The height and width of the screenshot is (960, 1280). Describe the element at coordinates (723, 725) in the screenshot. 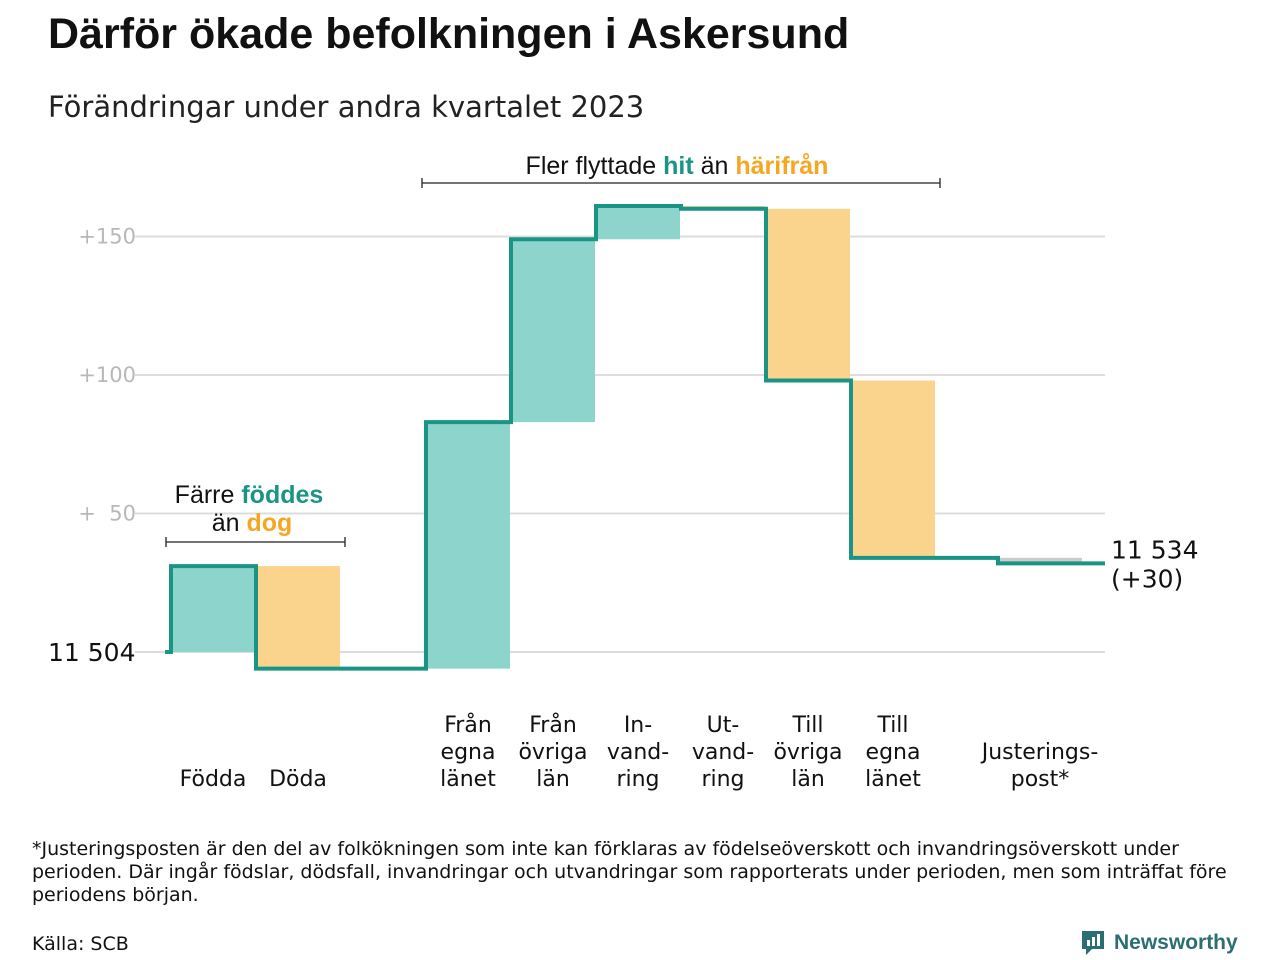

I see `x-category-label: Ut-` at that location.